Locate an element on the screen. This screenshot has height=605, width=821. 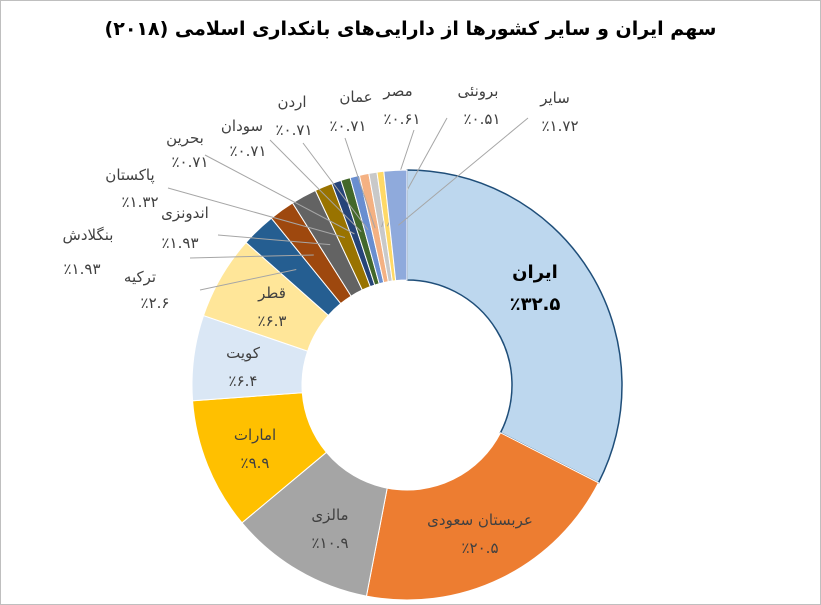
slice-value-5: ٪۶.۳ is located at coordinates (272, 321).